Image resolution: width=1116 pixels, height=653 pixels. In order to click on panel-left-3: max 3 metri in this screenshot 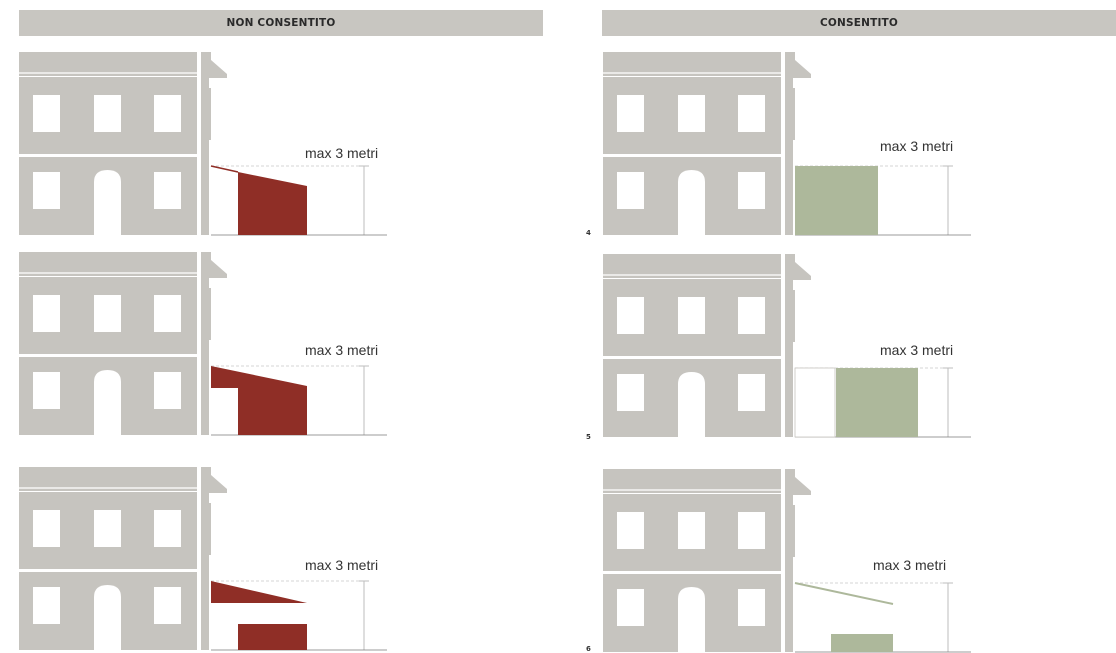, I will do `click(203, 558)`.